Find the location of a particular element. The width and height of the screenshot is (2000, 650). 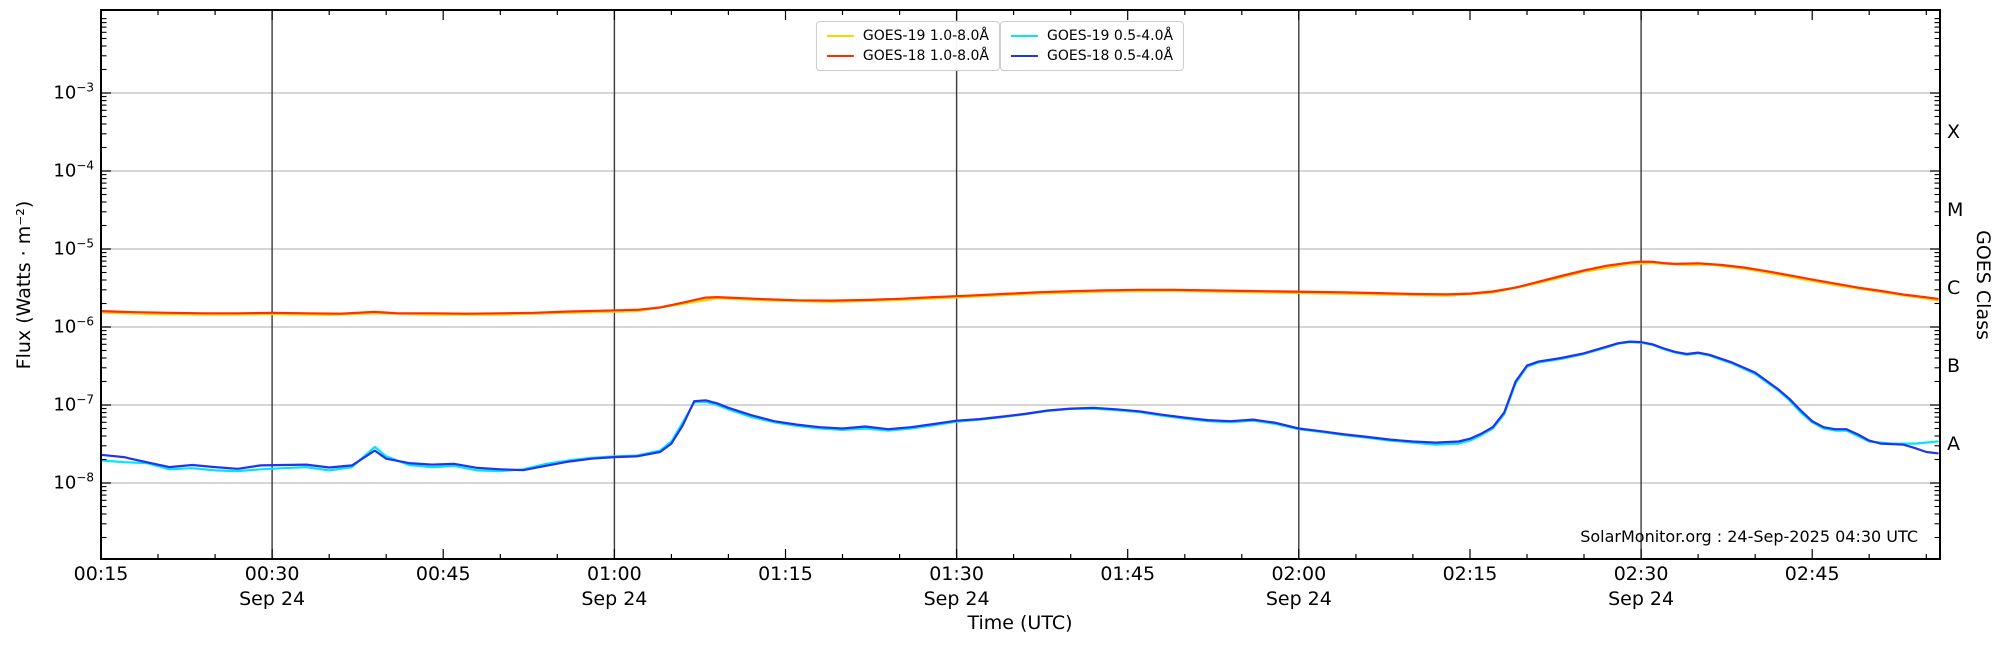

legend-label: GOES-19 1.0-8.0Å is located at coordinates (925, 36).